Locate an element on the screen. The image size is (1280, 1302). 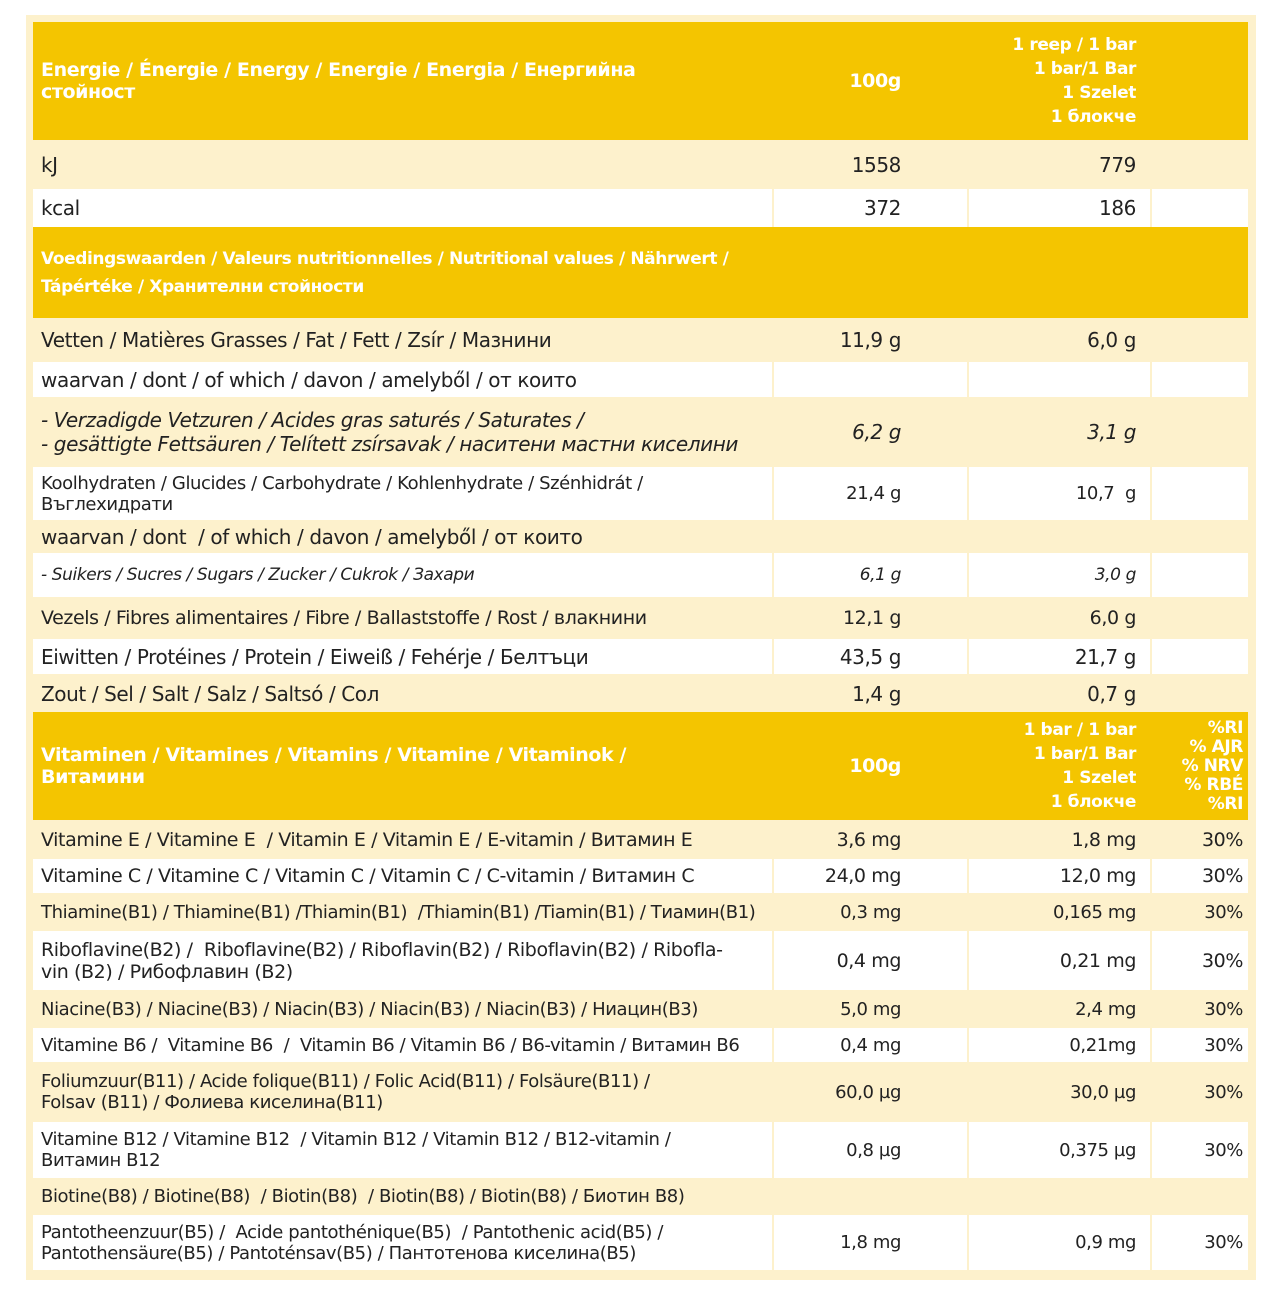
cell-text: % NRV is located at coordinates (1212, 765).